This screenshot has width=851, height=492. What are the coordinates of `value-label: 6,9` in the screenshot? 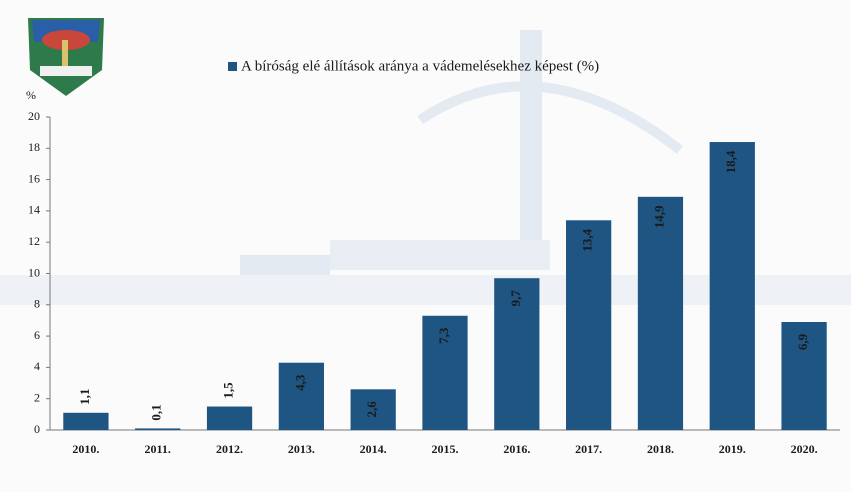 It's located at (802, 341).